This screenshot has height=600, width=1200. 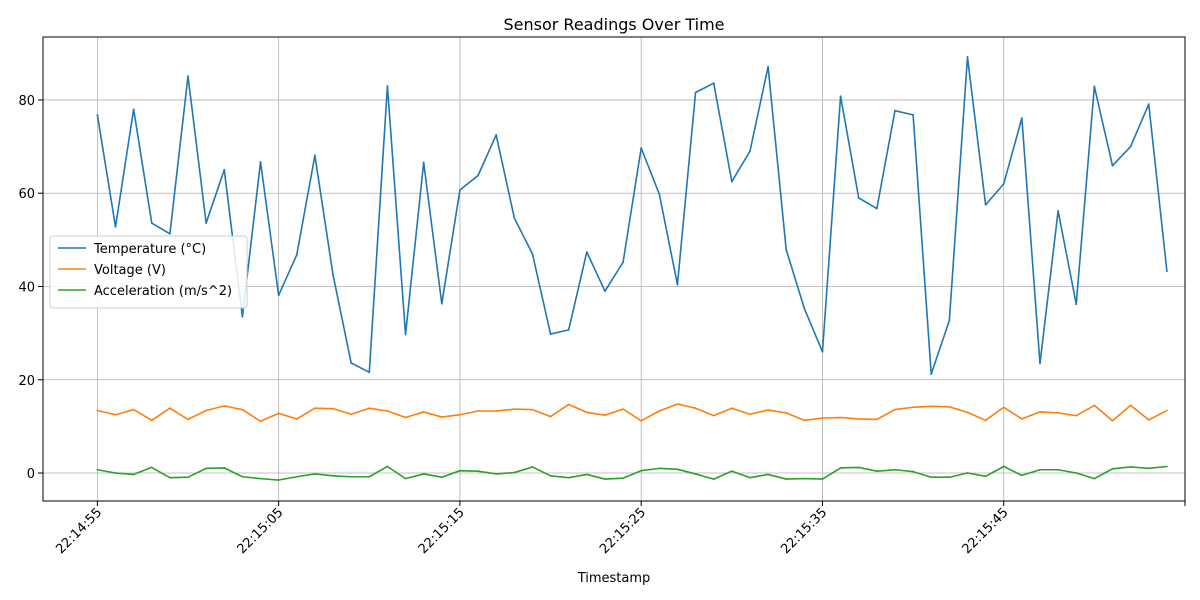 I want to click on y-tick-label: 20, so click(x=26, y=381).